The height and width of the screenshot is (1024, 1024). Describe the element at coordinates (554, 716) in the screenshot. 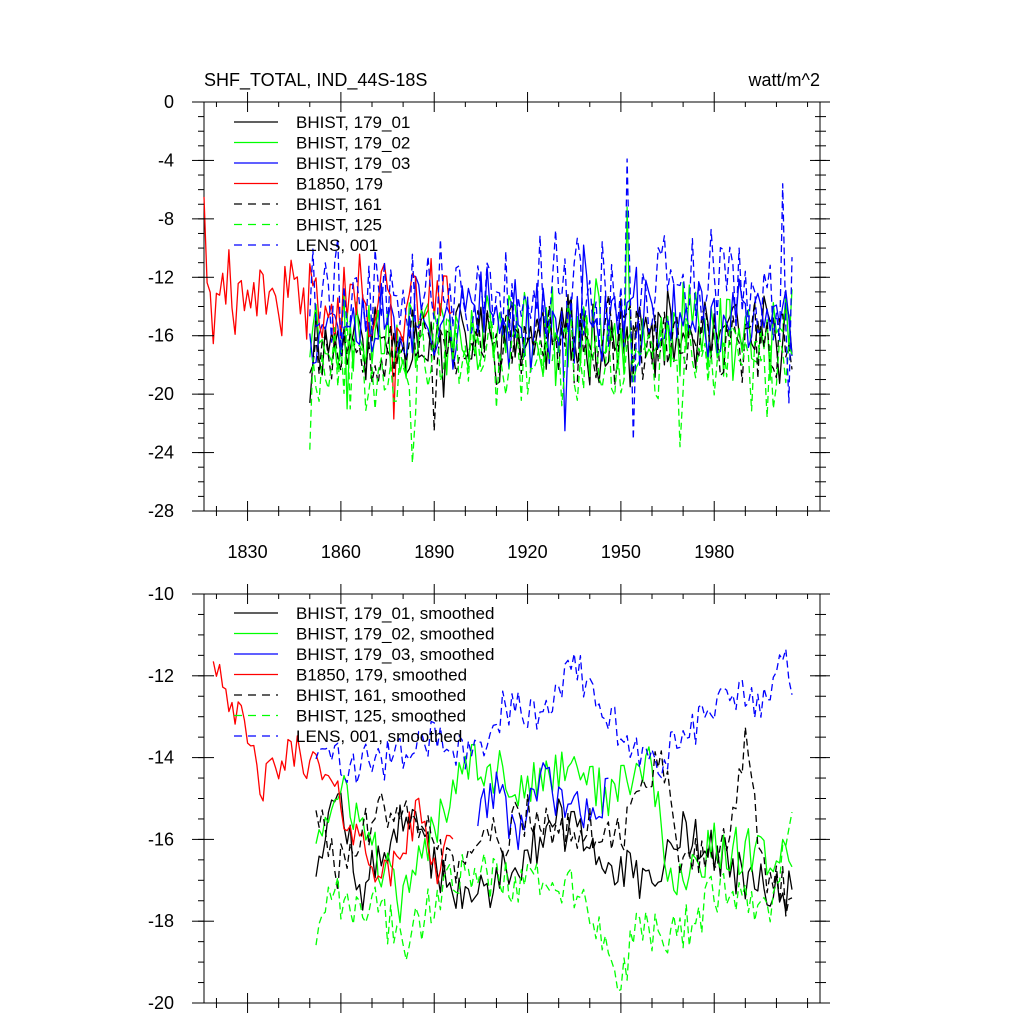

I see `series-line-lens-001-smoothed` at that location.